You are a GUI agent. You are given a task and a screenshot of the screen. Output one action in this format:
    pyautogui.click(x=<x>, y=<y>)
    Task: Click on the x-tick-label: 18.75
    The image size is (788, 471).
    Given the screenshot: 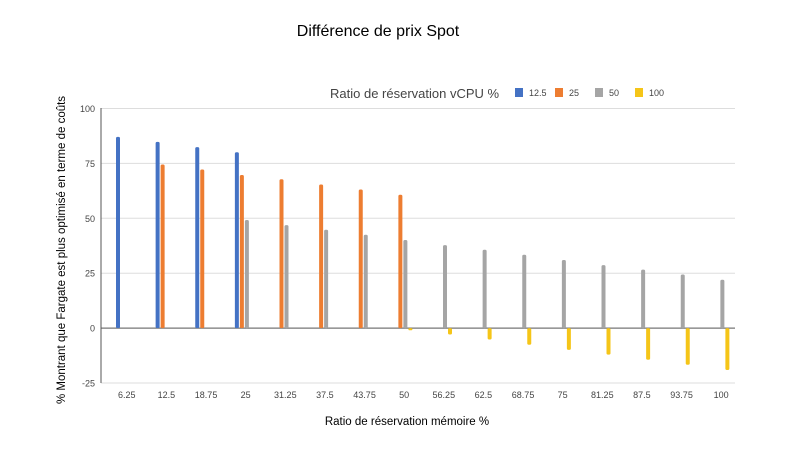 What is the action you would take?
    pyautogui.click(x=206, y=395)
    